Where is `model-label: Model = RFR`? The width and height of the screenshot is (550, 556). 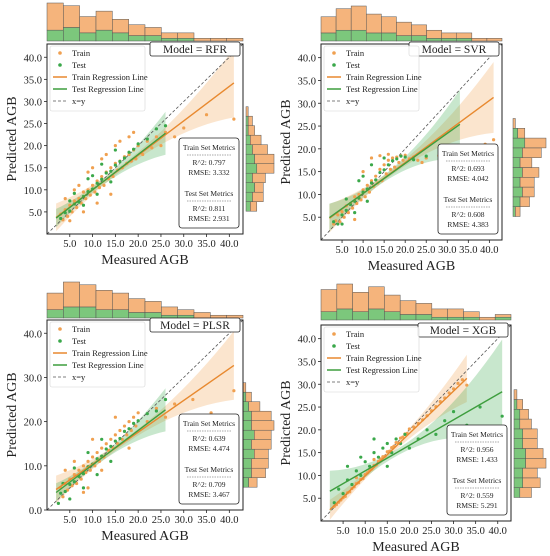 model-label: Model = RFR is located at coordinates (195, 49).